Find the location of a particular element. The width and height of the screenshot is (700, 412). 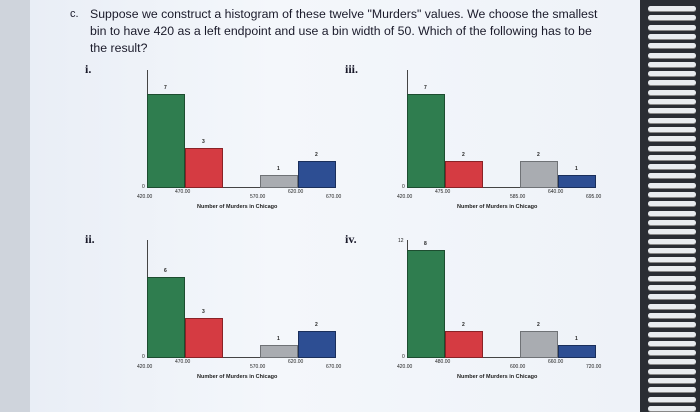

panel-label: iv. is located at coordinates (351, 239).